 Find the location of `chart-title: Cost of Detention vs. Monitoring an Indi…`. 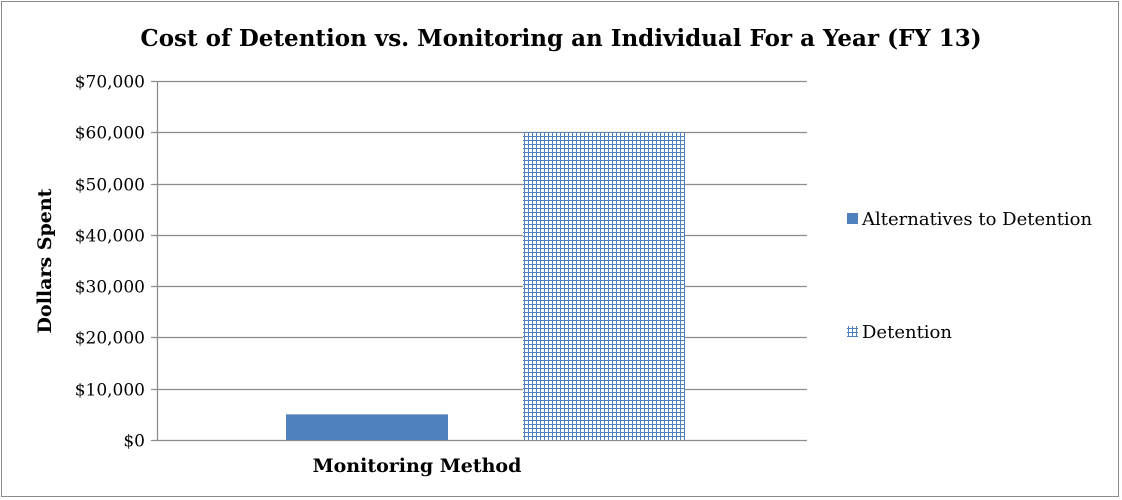

chart-title: Cost of Detention vs. Monitoring an Indi… is located at coordinates (560, 38).